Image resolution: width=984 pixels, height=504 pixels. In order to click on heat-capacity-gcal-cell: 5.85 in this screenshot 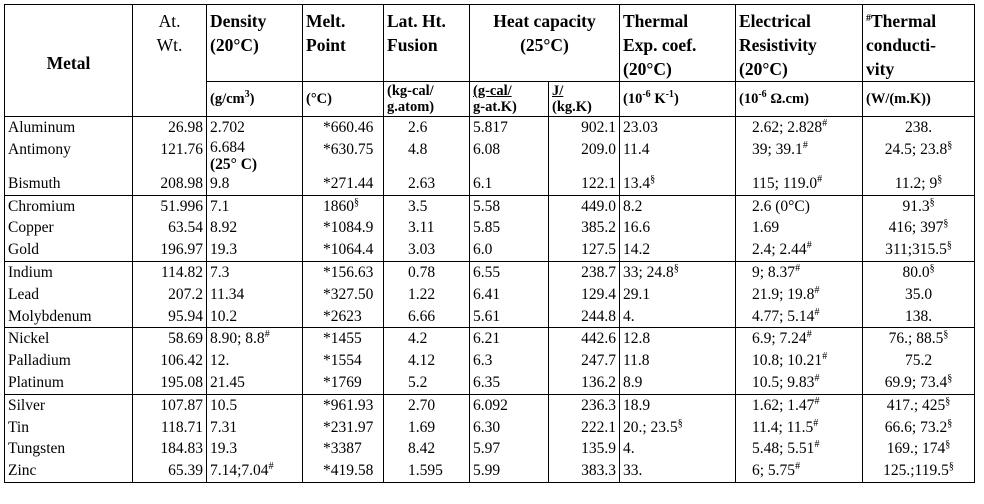, I will do `click(509, 228)`.